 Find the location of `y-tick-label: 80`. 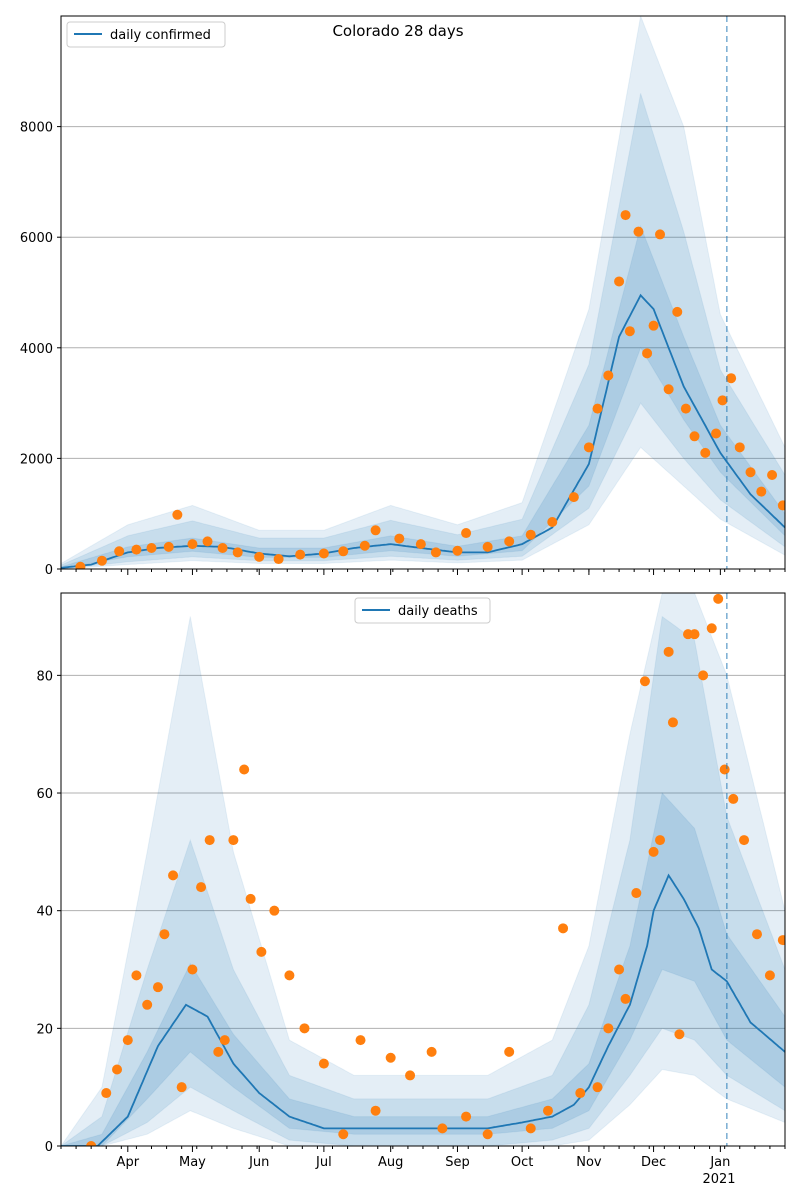

y-tick-label: 80 is located at coordinates (44, 676).